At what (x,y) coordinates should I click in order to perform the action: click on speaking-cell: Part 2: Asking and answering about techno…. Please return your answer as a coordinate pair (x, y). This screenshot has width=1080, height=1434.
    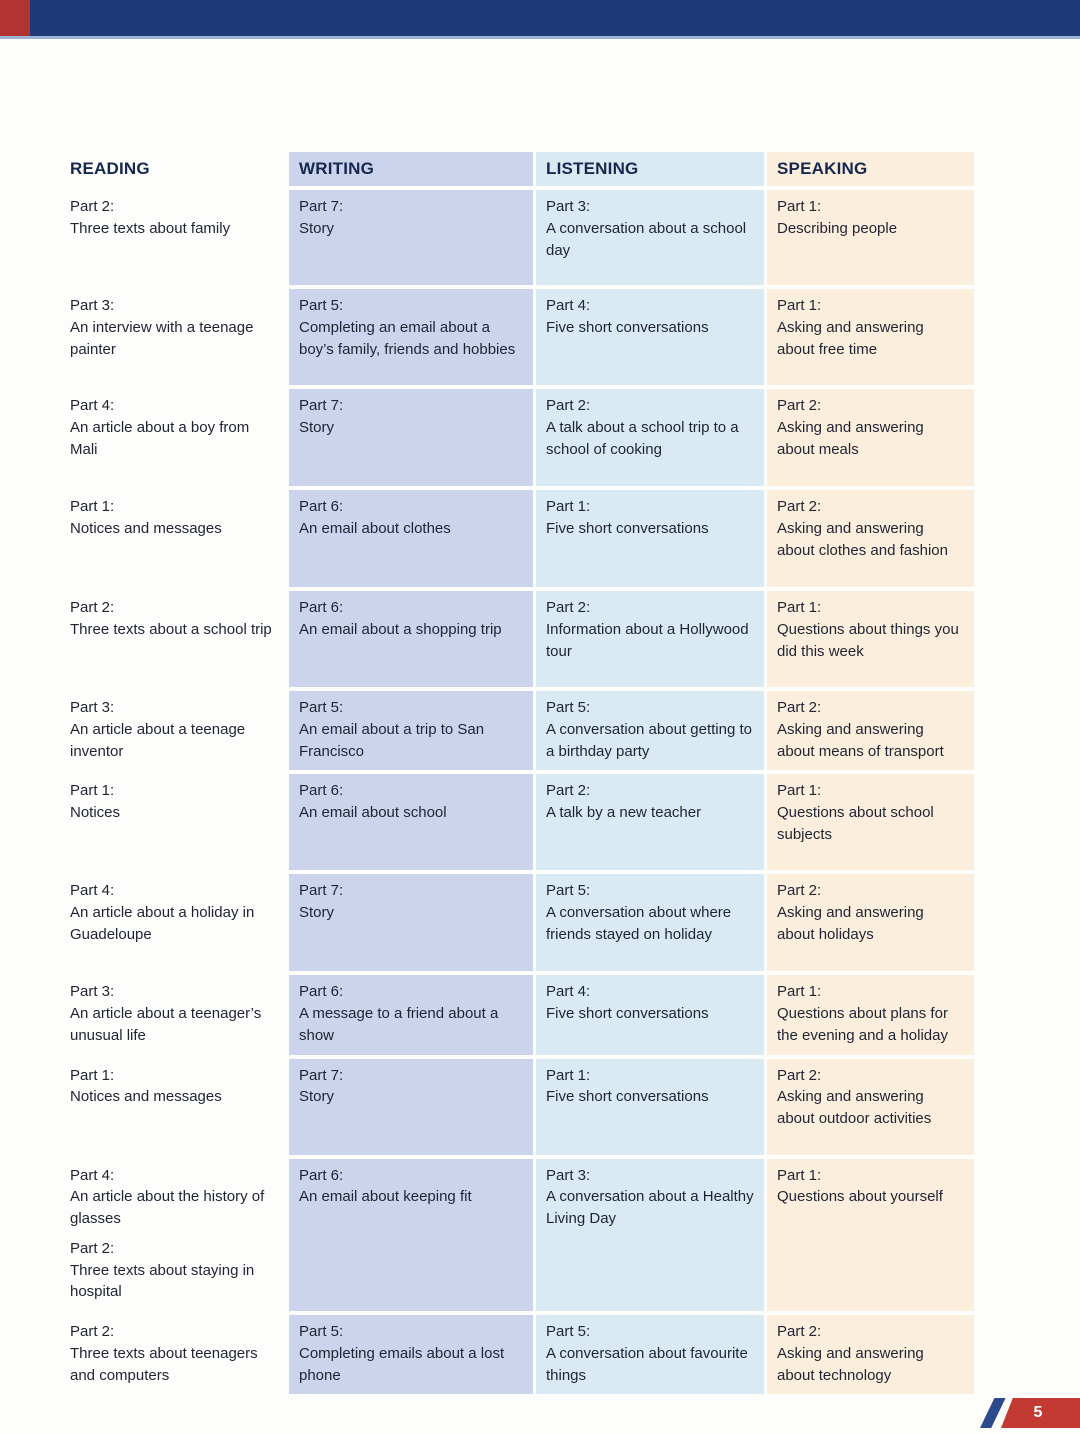
    Looking at the image, I should click on (870, 1355).